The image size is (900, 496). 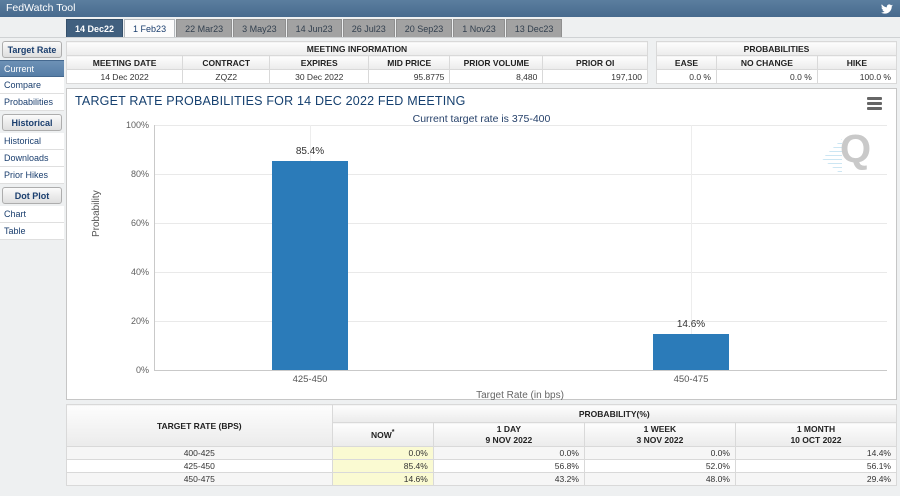 What do you see at coordinates (595, 76) in the screenshot?
I see `prior-oi-value: 197,100` at bounding box center [595, 76].